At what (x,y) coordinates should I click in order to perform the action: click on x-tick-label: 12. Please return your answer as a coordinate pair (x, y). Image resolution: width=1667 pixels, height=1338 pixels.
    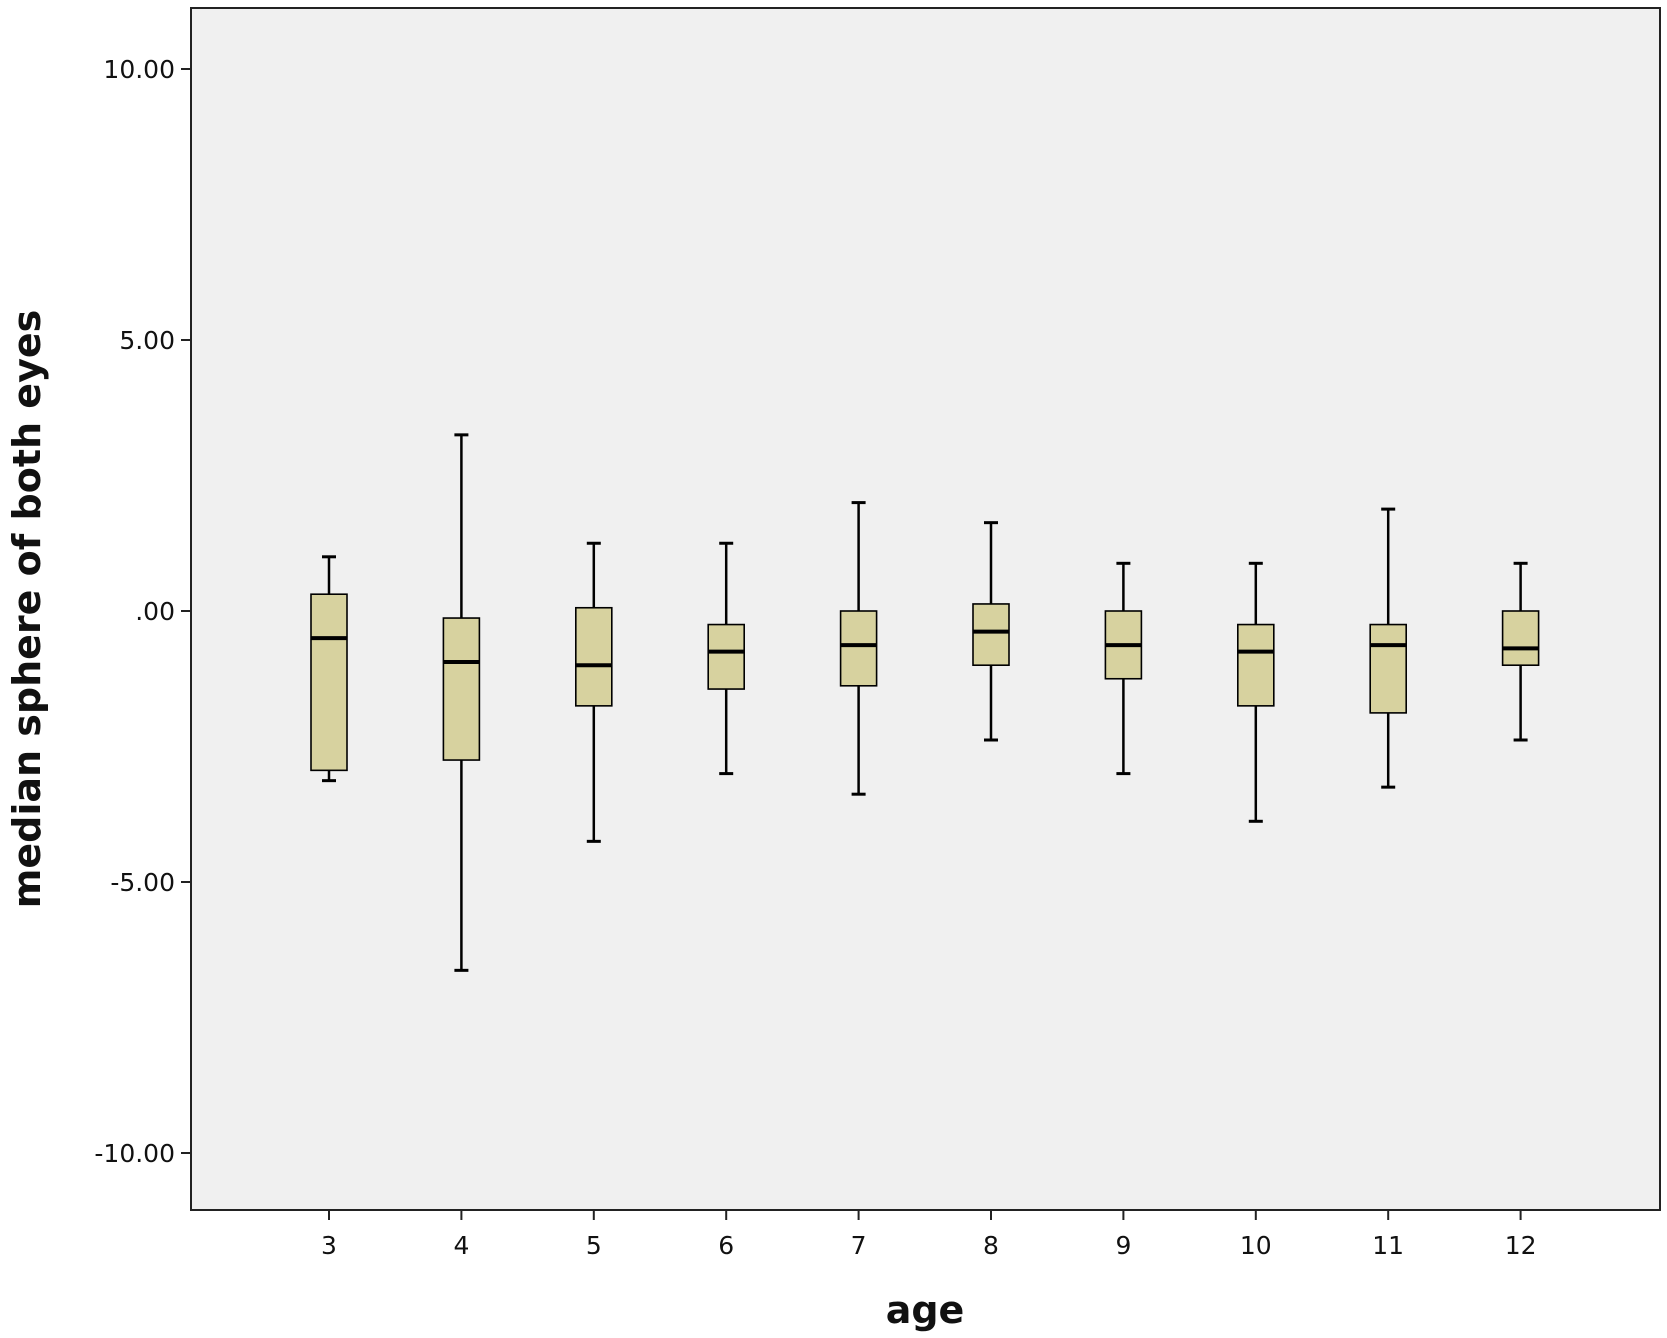
    Looking at the image, I should click on (1521, 1245).